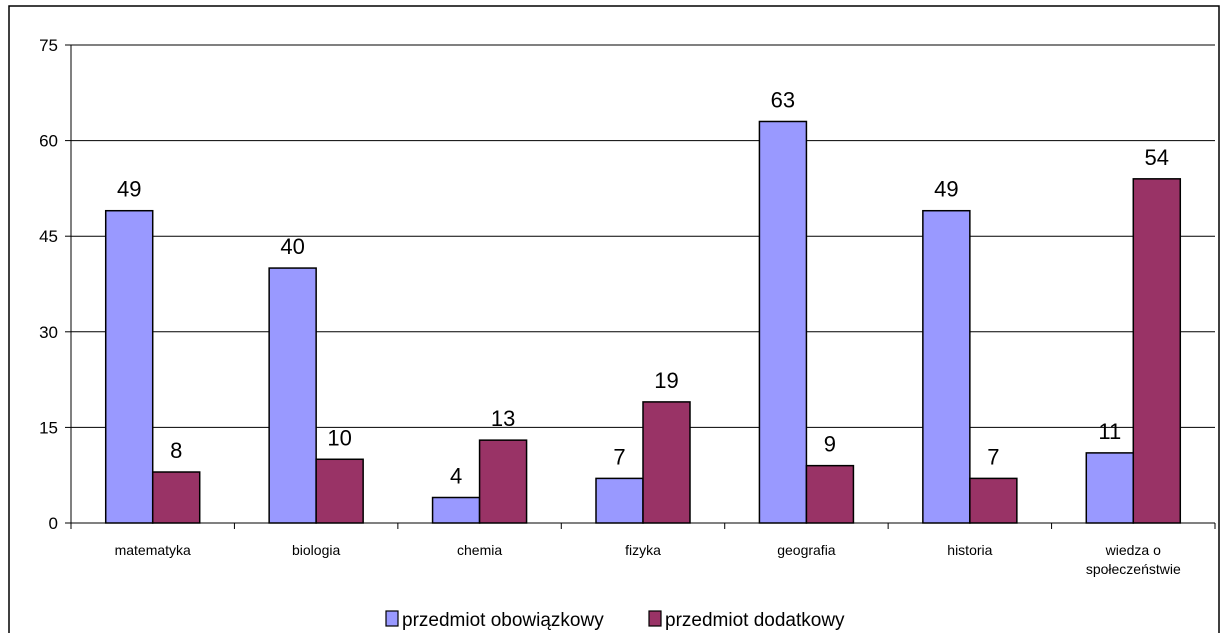 The width and height of the screenshot is (1225, 633). What do you see at coordinates (830, 444) in the screenshot?
I see `data-label: 9` at bounding box center [830, 444].